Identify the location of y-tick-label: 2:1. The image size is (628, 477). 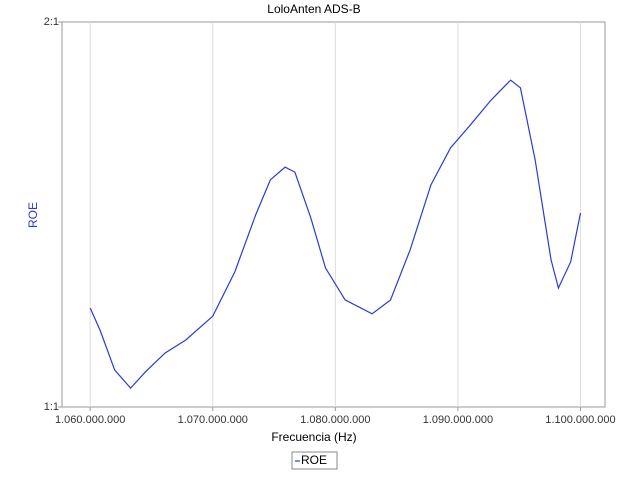
(51, 22).